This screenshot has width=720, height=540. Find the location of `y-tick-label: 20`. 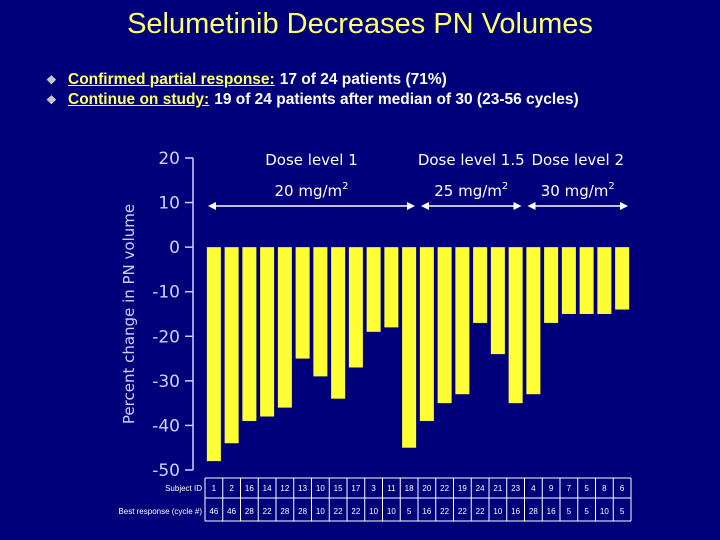

y-tick-label: 20 is located at coordinates (169, 159).